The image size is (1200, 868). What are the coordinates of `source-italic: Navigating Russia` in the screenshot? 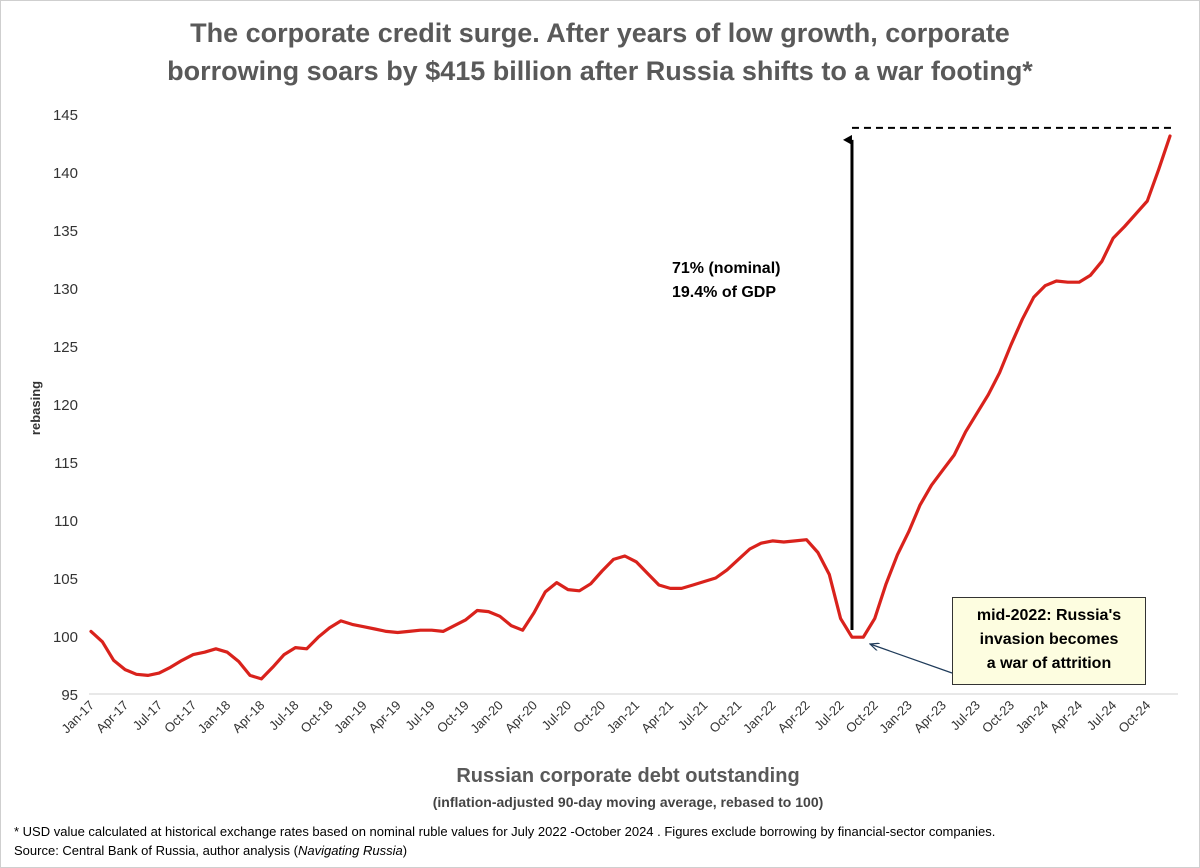 It's located at (350, 850).